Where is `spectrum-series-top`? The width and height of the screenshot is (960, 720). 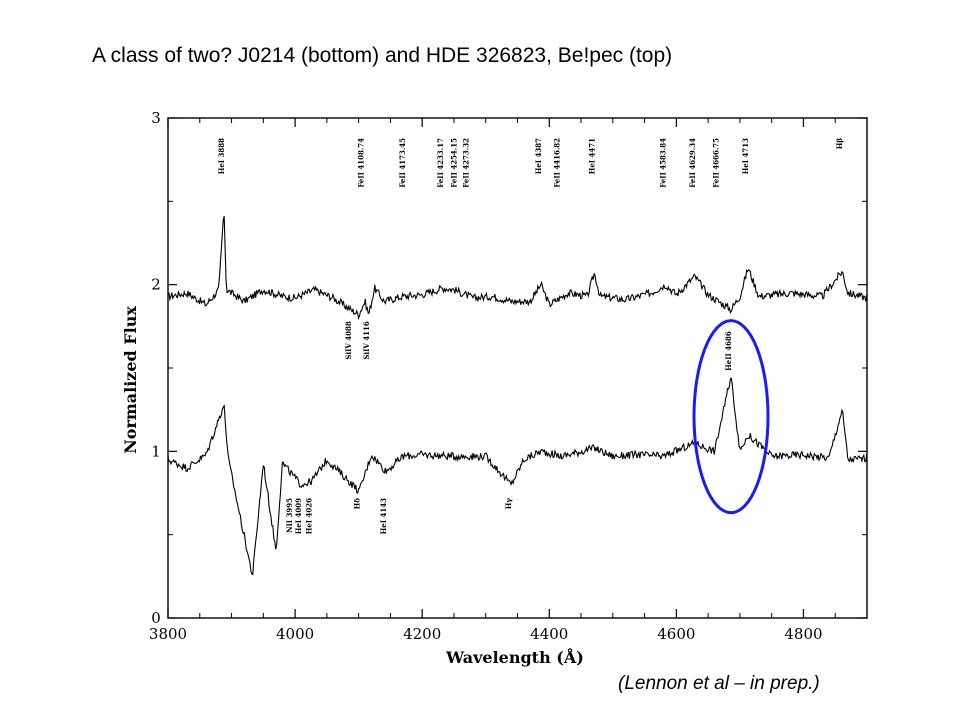
spectrum-series-top is located at coordinates (517, 268).